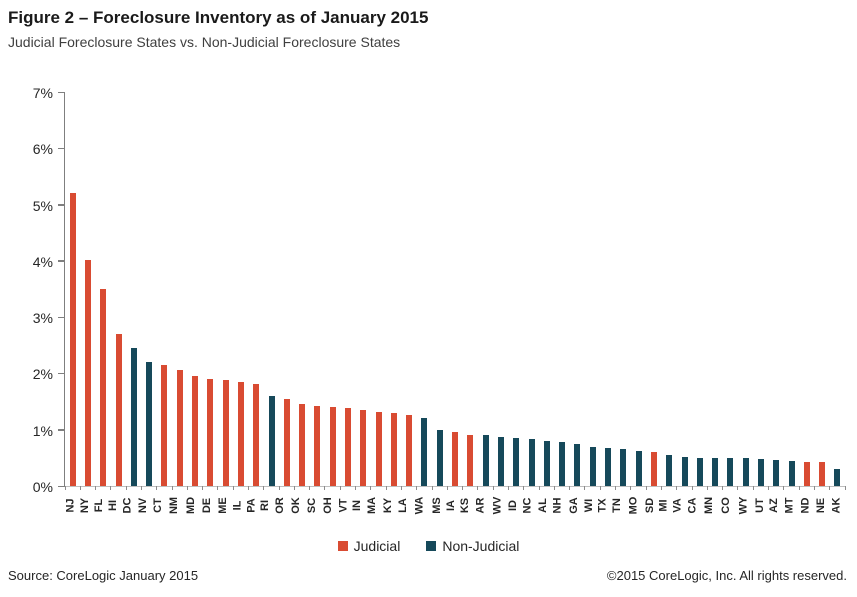  What do you see at coordinates (669, 470) in the screenshot?
I see `bar-MI` at bounding box center [669, 470].